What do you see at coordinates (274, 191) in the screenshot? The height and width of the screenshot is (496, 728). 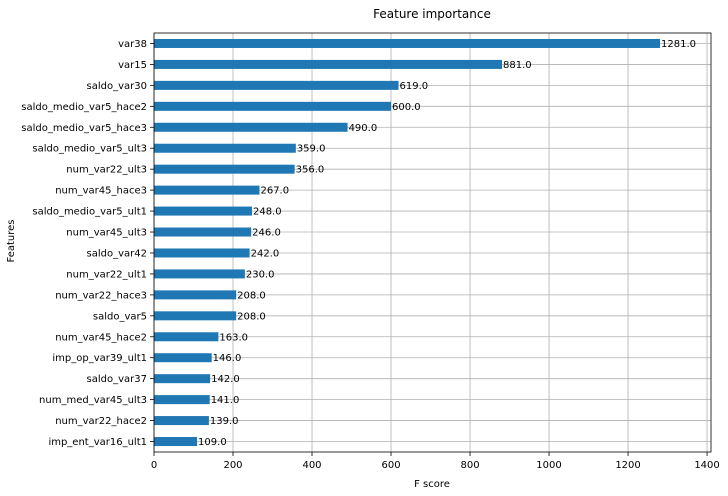 I see `data-label: 267.0` at bounding box center [274, 191].